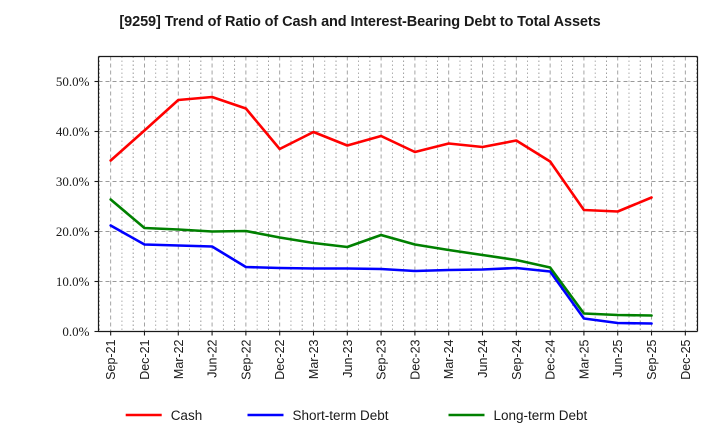 This screenshot has width=720, height=440. I want to click on x-axis-tick-label: Dec-25, so click(686, 359).